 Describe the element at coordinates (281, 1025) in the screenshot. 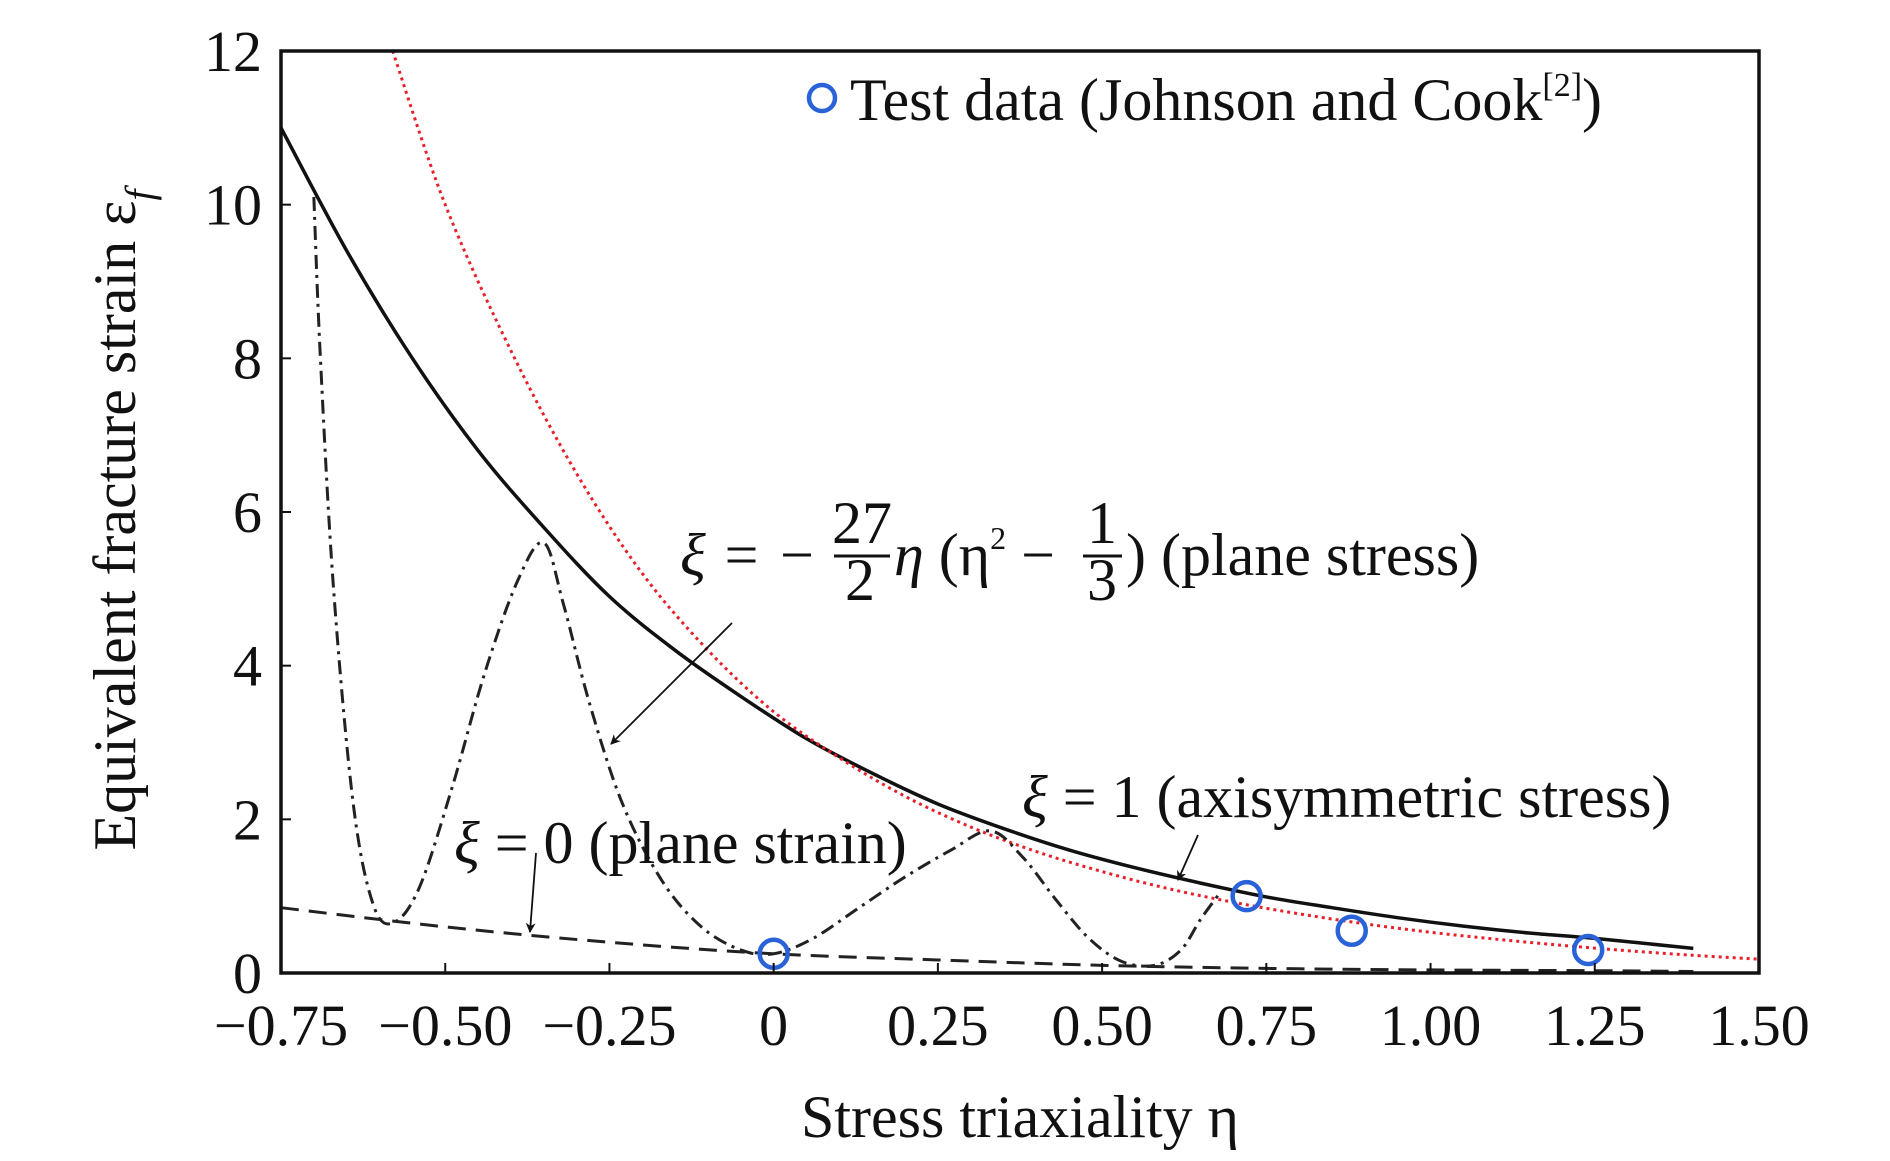

I see `x-tick-label: −0.75` at that location.